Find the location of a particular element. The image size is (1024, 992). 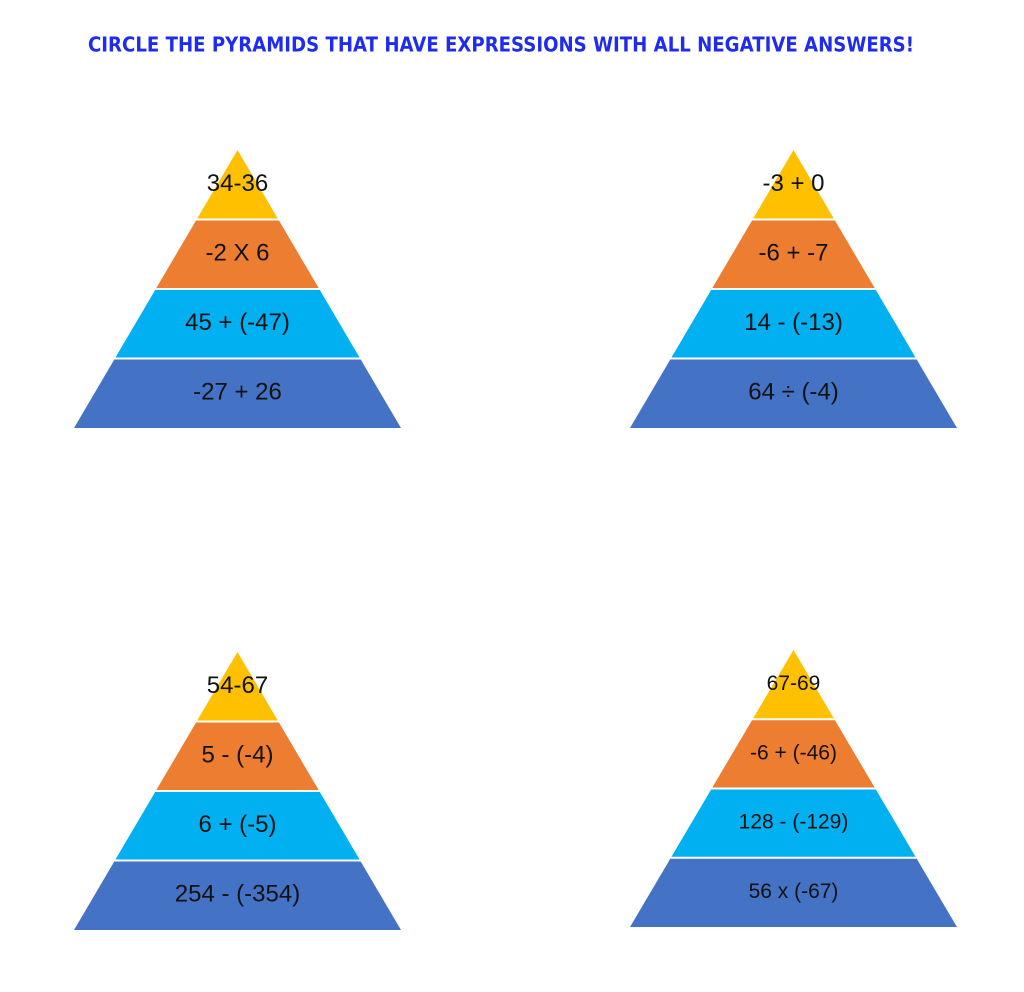

level-expression: 34-36 is located at coordinates (237, 183).